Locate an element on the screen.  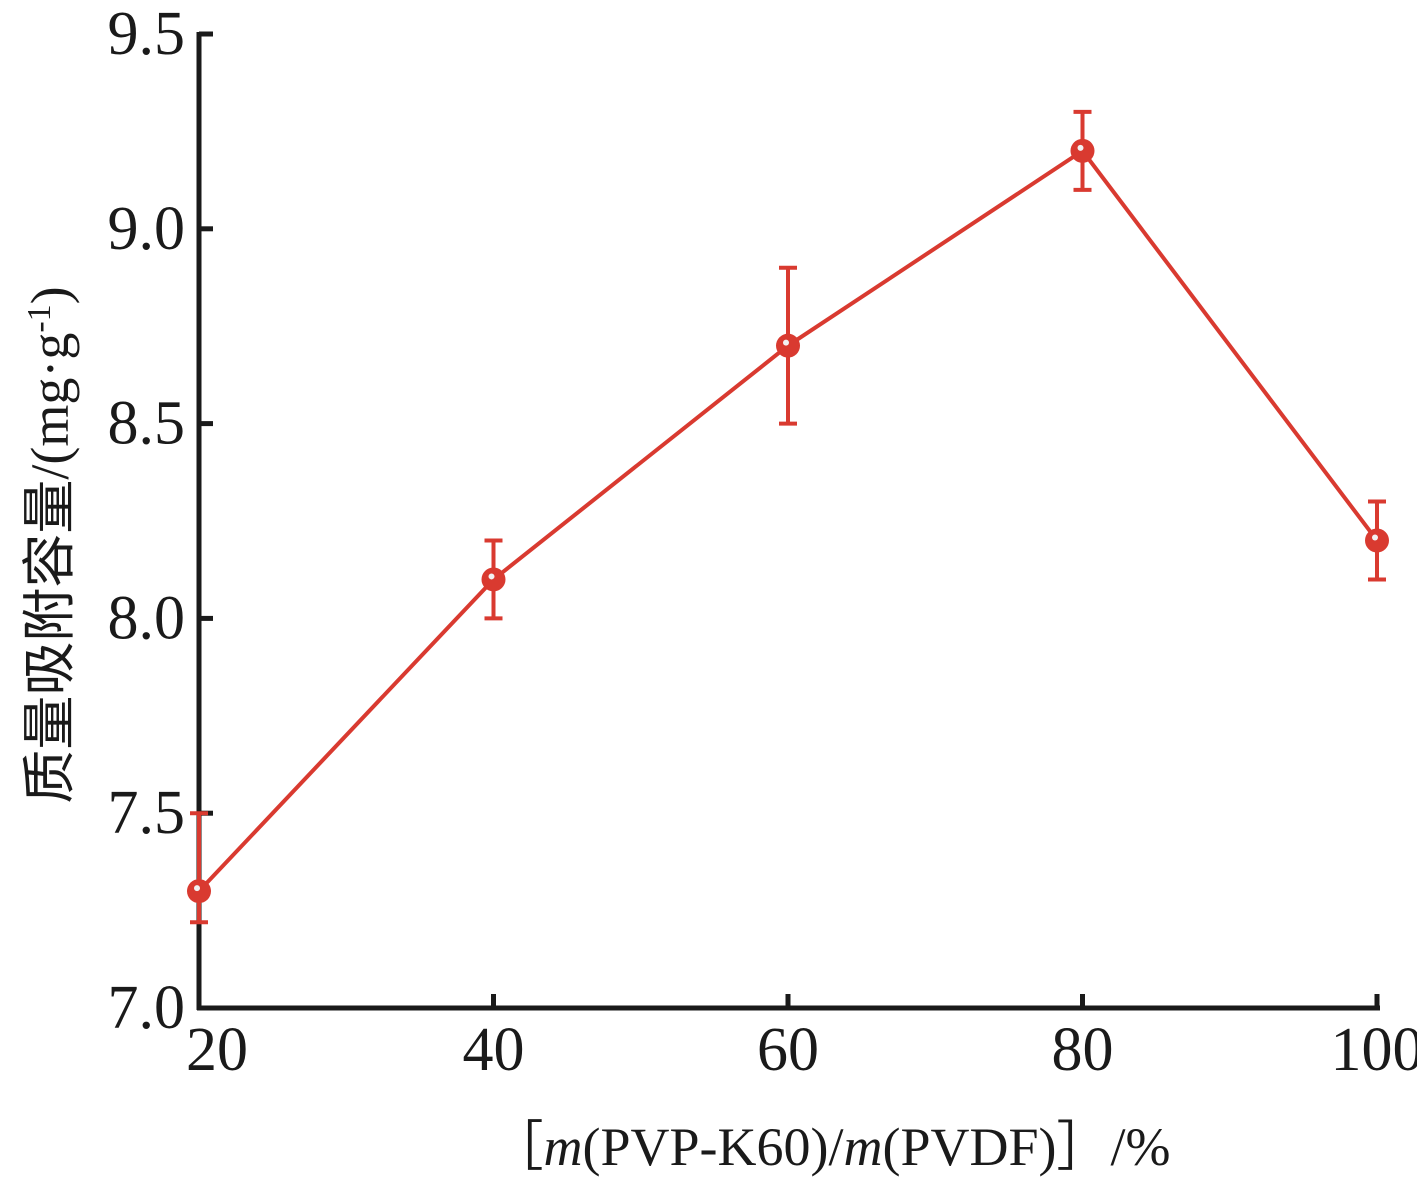
x-axis-title-den: (PVDF) is located at coordinates (969, 1147).